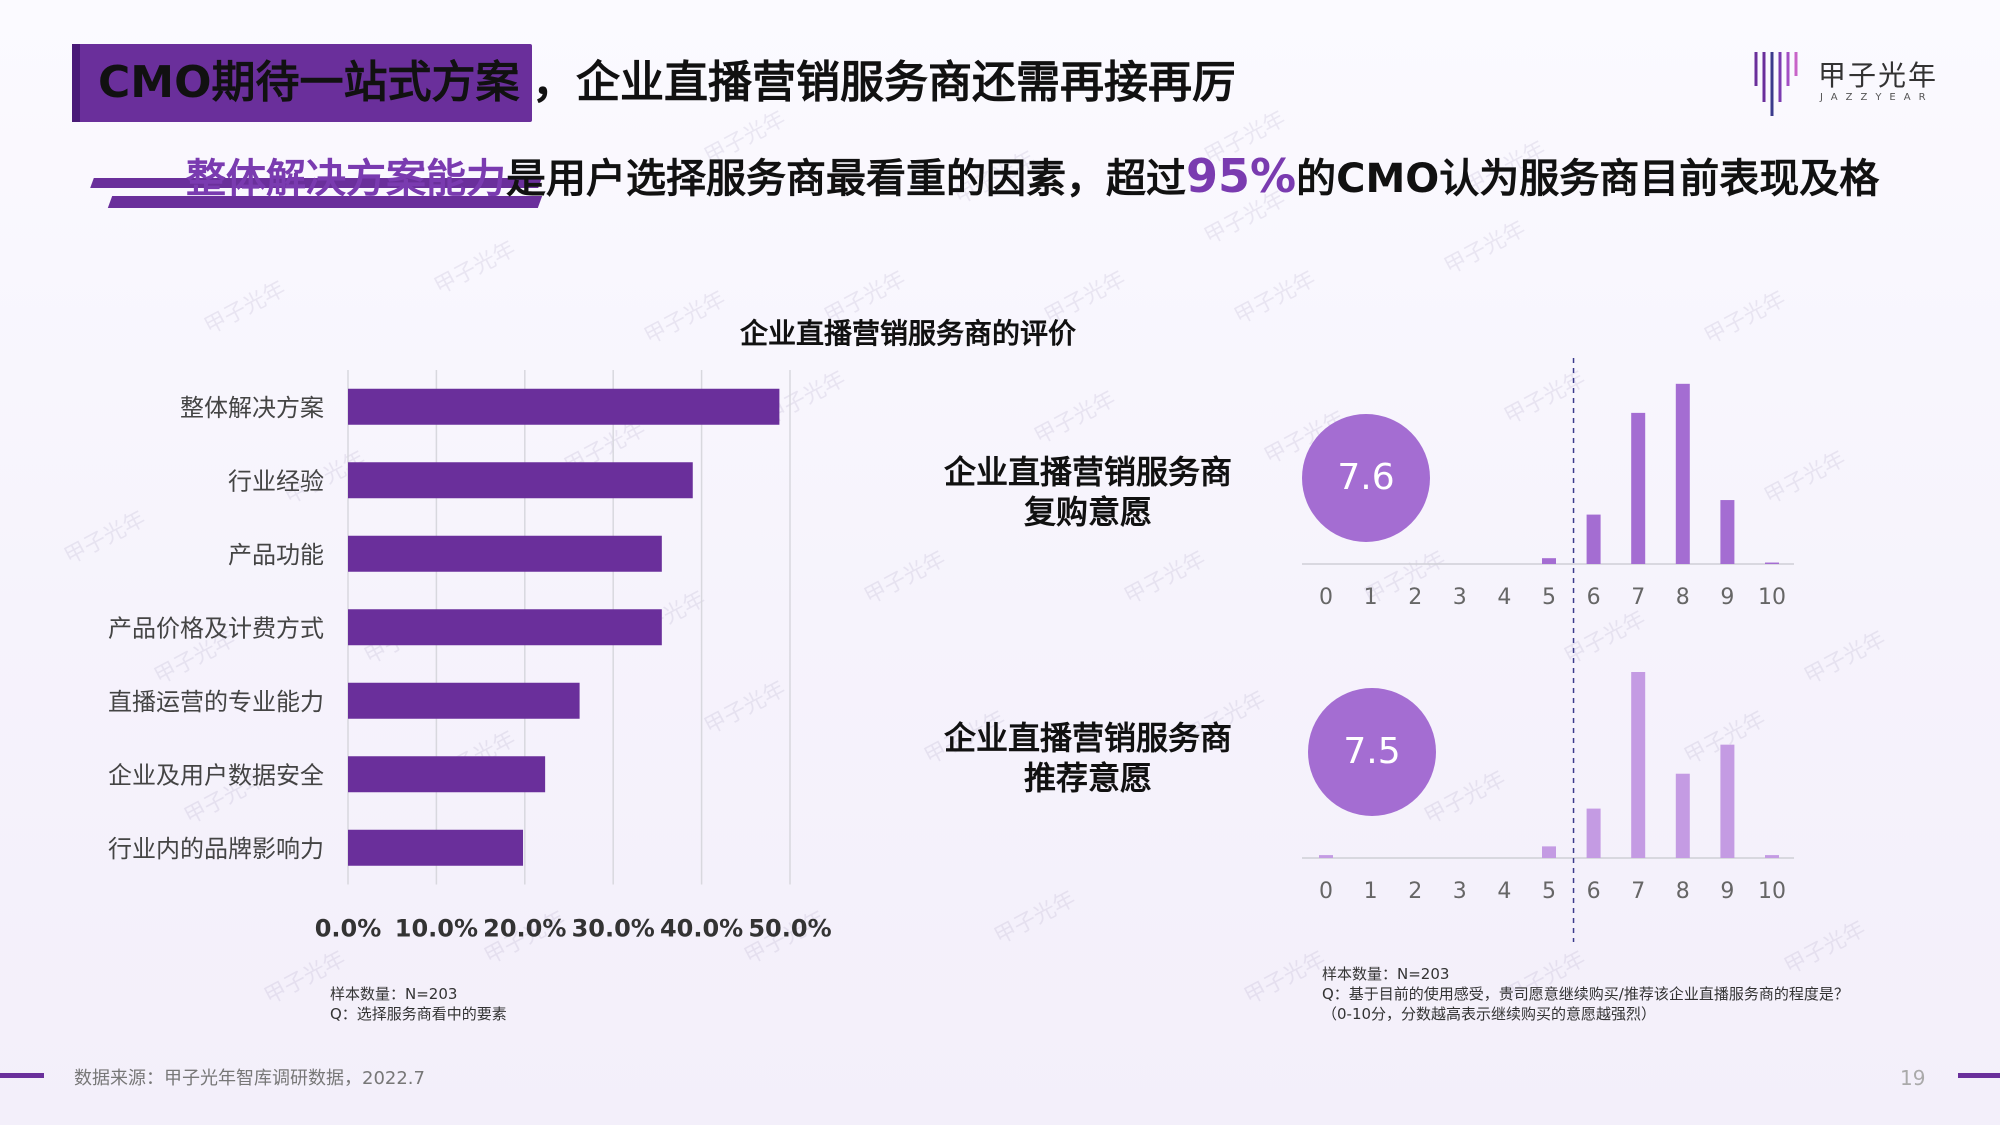  I want to click on bar-chart-note-question: Q：选择服务商看中的要素, so click(418, 1014).